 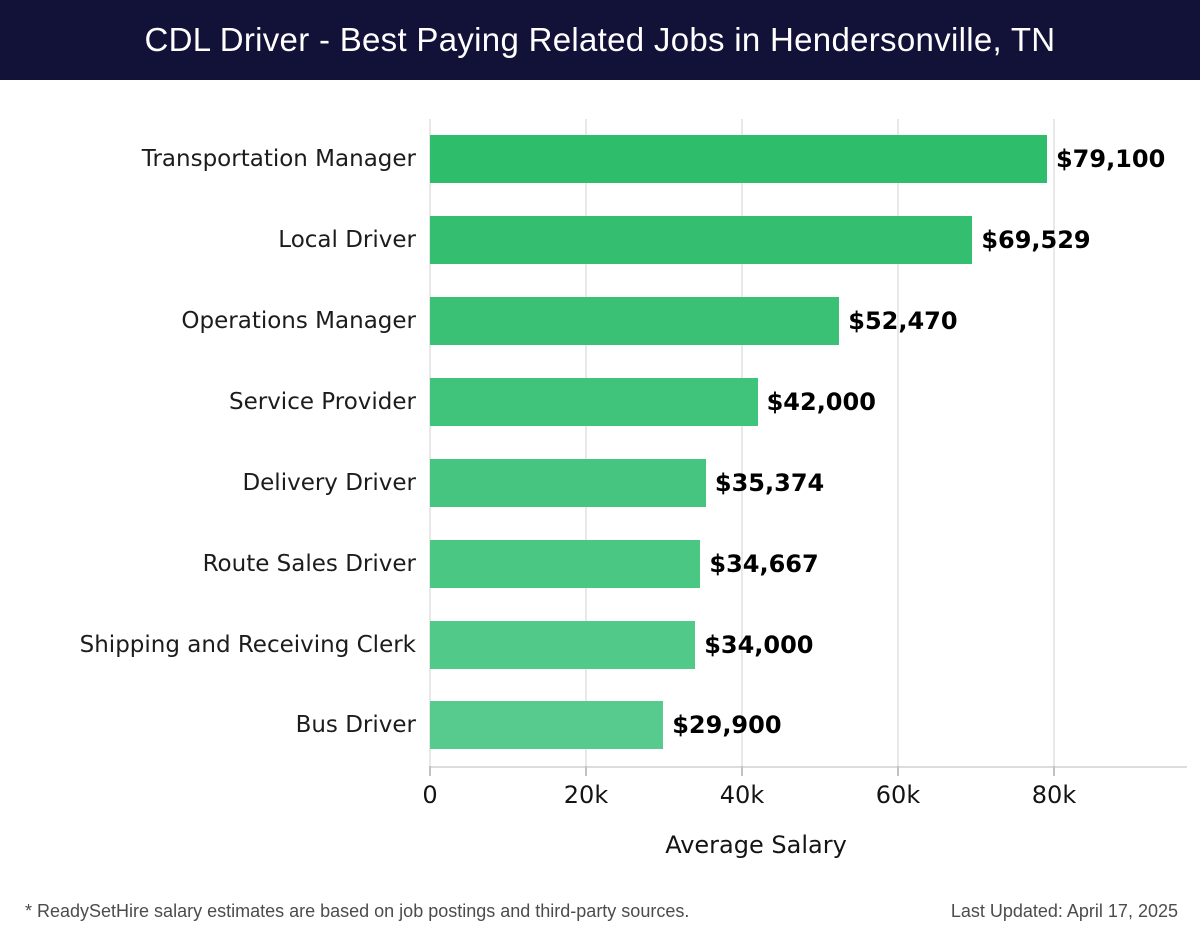 I want to click on bar-value-label: $34,000, so click(x=759, y=644).